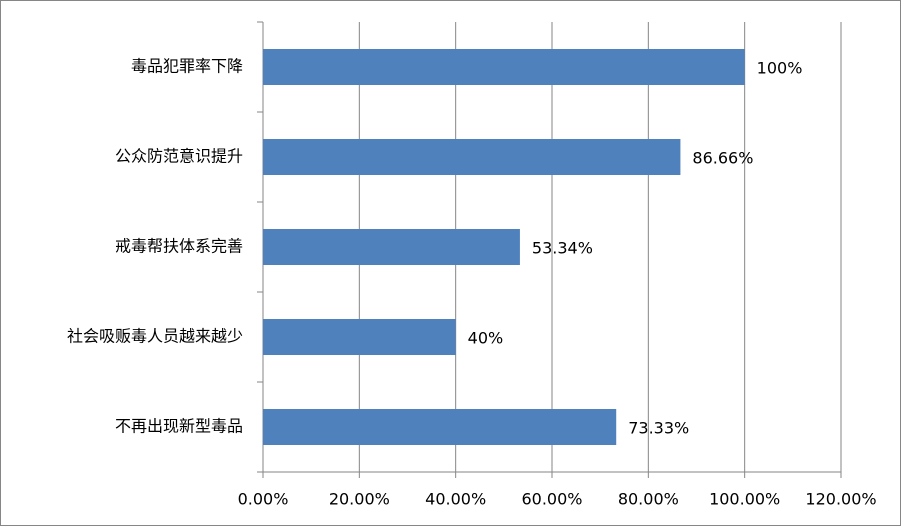  What do you see at coordinates (179, 246) in the screenshot?
I see `y-tick-label: 戒毒帮扶体系完善` at bounding box center [179, 246].